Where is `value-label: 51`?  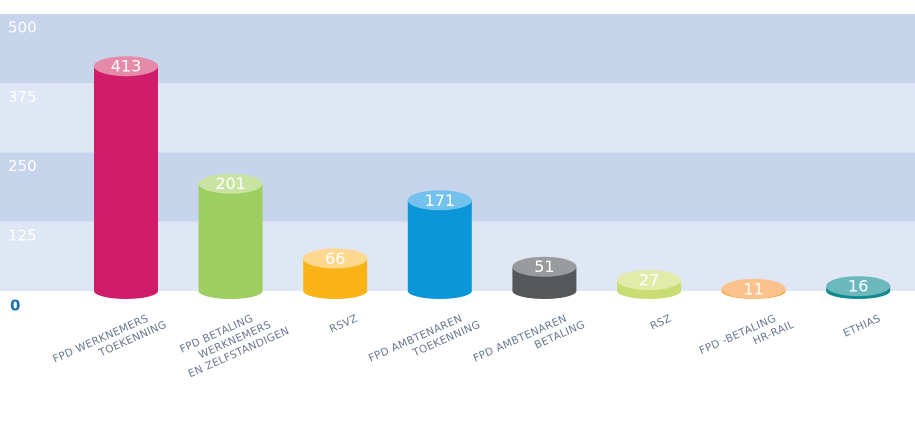
value-label: 51 is located at coordinates (544, 266).